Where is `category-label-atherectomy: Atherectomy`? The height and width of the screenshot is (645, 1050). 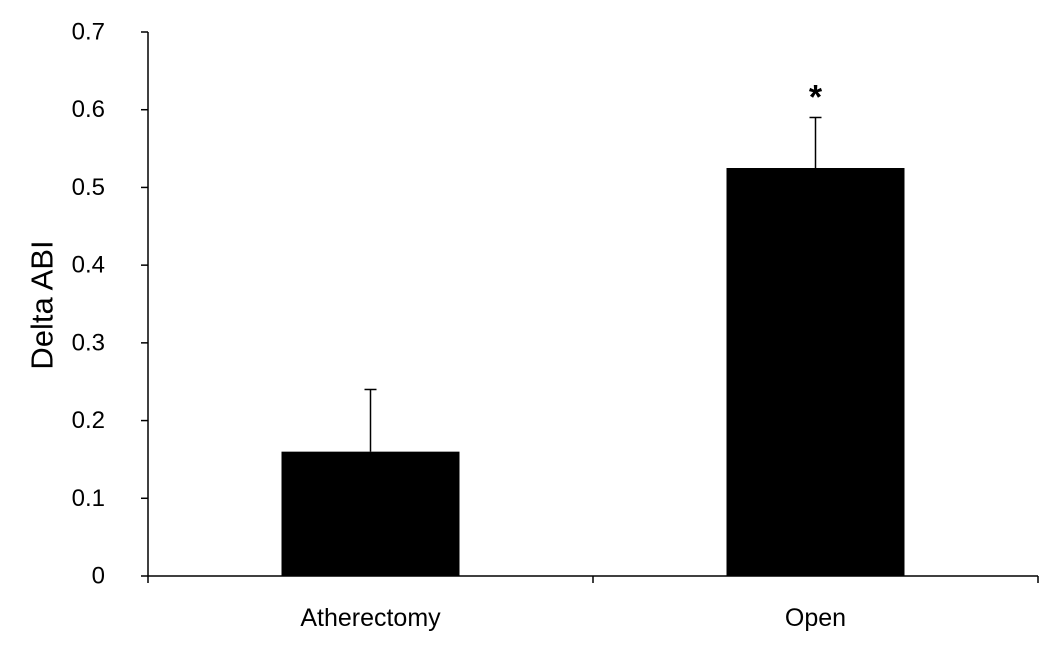
category-label-atherectomy: Atherectomy is located at coordinates (370, 618).